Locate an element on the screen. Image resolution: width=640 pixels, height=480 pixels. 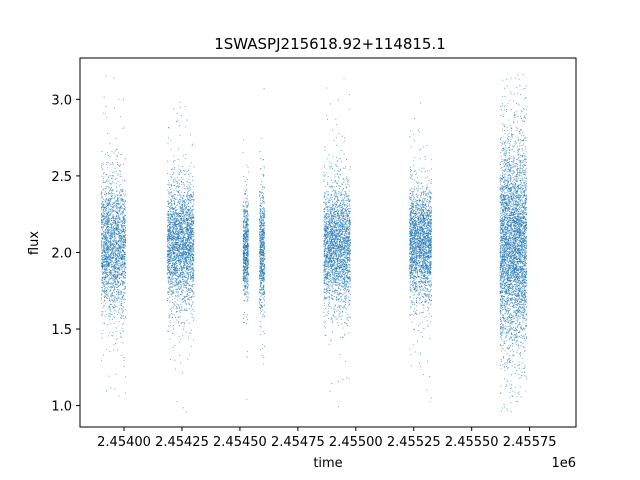
point-cluster is located at coordinates (245, 270).